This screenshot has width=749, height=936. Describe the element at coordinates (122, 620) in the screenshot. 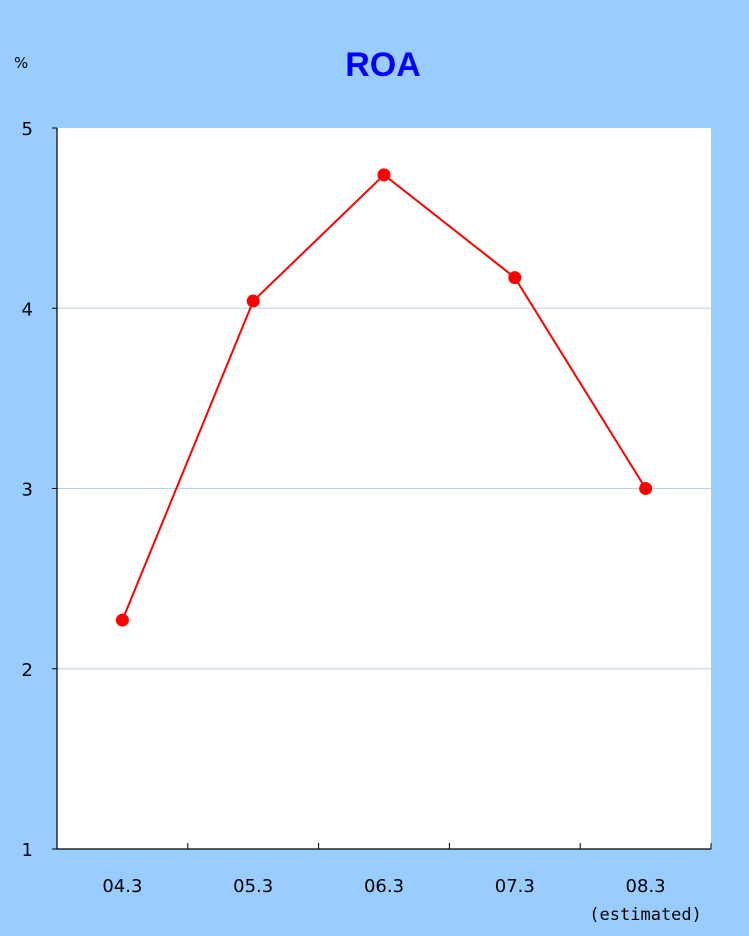

I see `data-point-04.3` at that location.